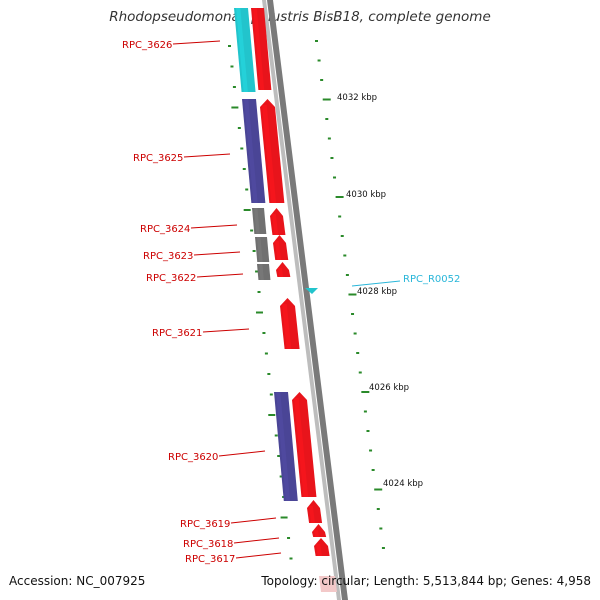 This screenshot has width=600, height=600. What do you see at coordinates (287, 326) in the screenshot?
I see `gene-rpc3621-box-highlight` at bounding box center [287, 326].